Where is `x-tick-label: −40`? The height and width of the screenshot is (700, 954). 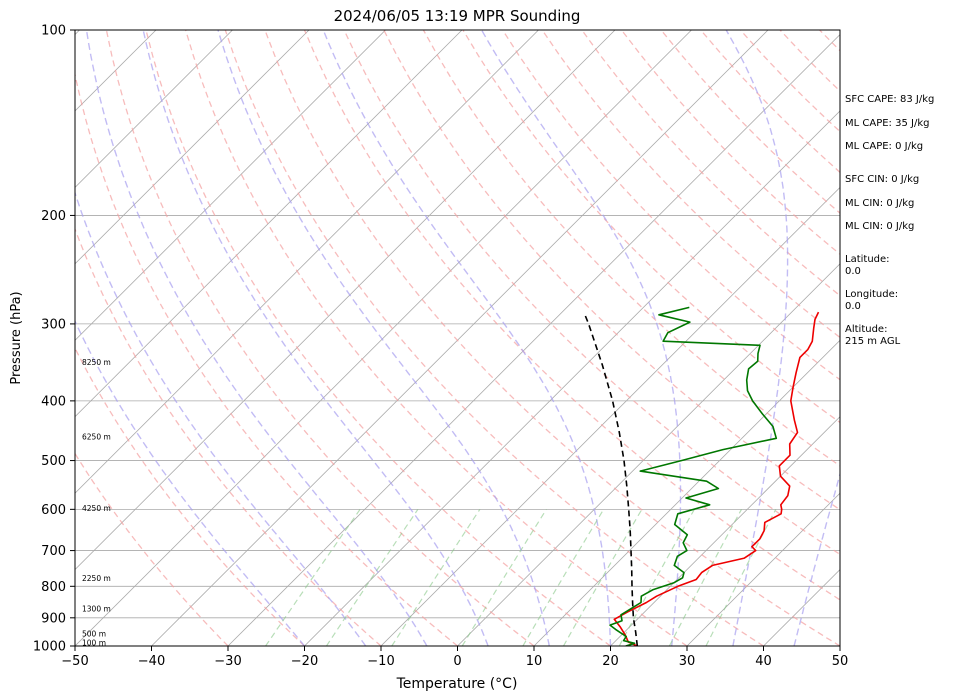
x-tick-label: −40 is located at coordinates (151, 661).